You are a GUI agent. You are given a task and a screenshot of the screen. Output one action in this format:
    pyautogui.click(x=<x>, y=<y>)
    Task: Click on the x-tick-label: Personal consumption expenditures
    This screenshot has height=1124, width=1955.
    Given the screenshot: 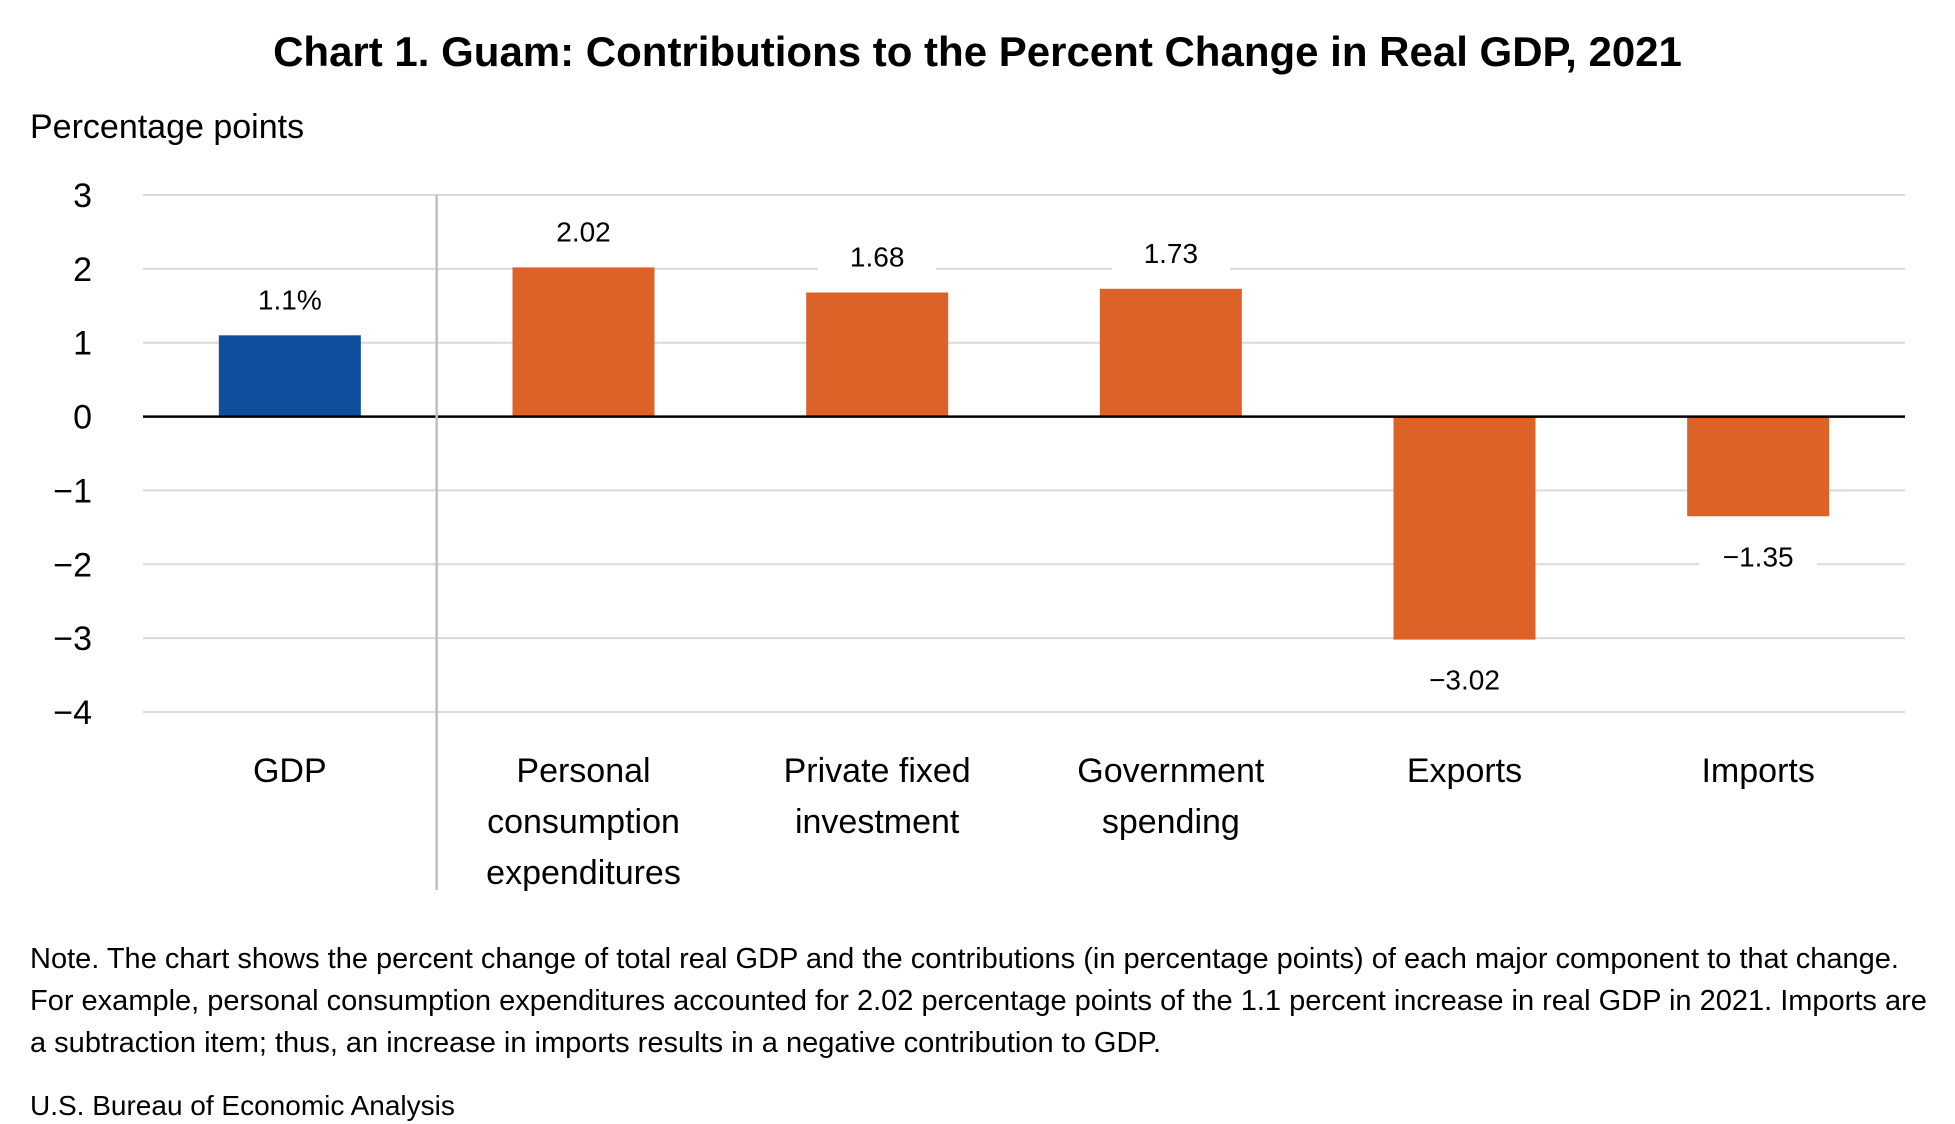 What is the action you would take?
    pyautogui.click(x=583, y=822)
    